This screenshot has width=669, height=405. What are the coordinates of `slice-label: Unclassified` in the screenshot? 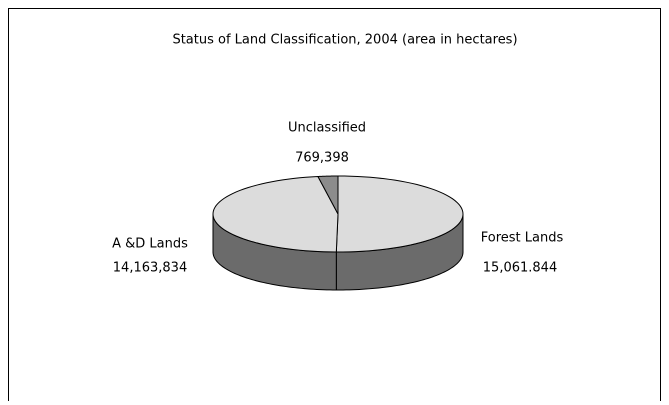 It's located at (327, 128).